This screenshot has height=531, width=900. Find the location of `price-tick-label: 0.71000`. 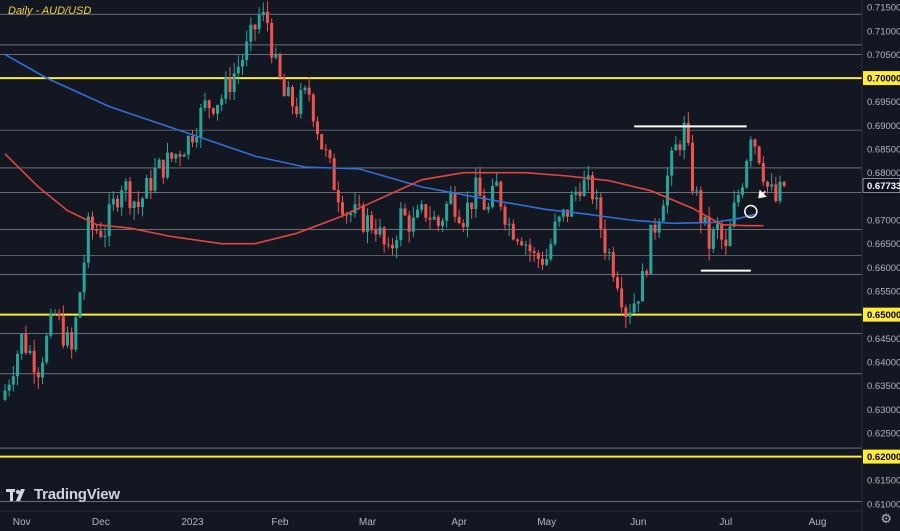

price-tick-label: 0.71000 is located at coordinates (883, 31).